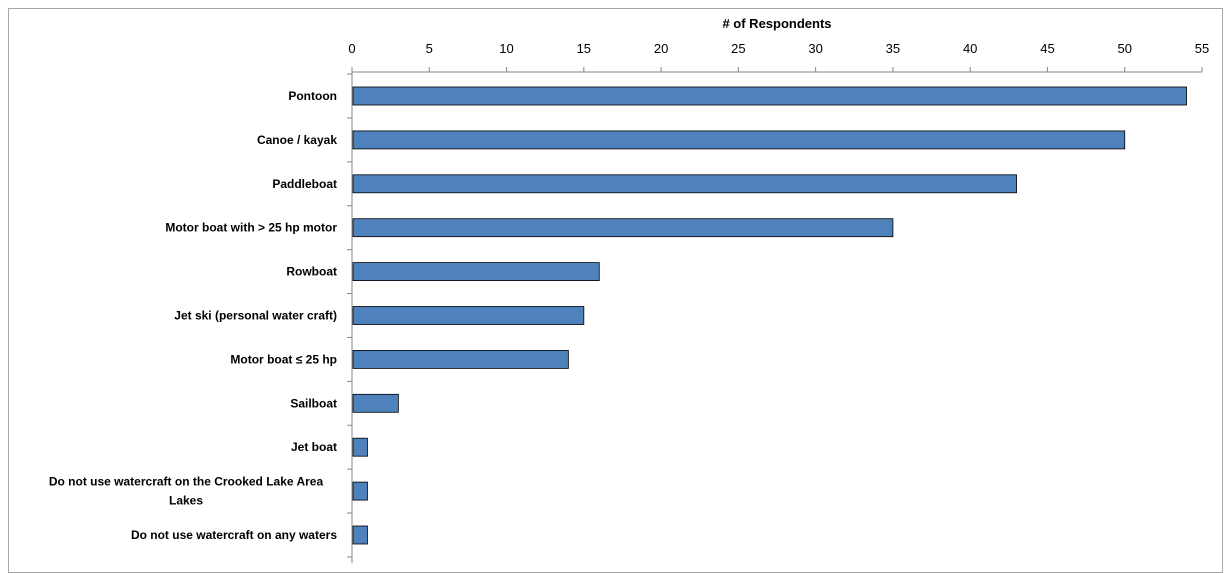 The image size is (1231, 573). What do you see at coordinates (738, 48) in the screenshot?
I see `x-tick-label: 25` at bounding box center [738, 48].